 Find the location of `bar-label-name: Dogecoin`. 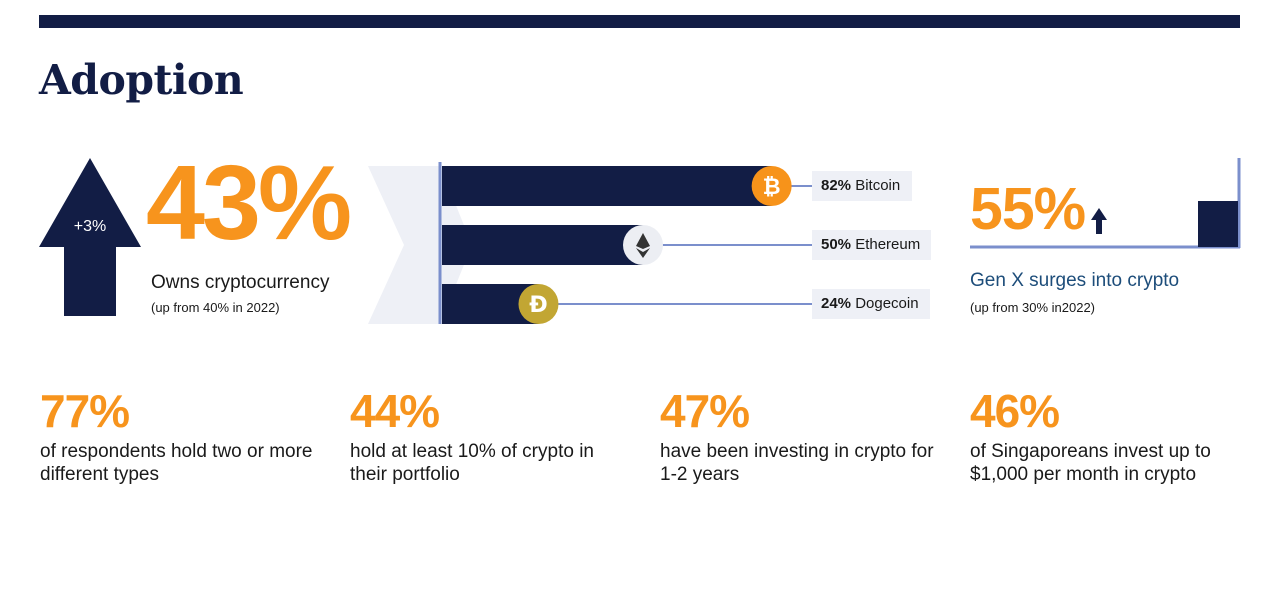

bar-label-name: Dogecoin is located at coordinates (885, 303).